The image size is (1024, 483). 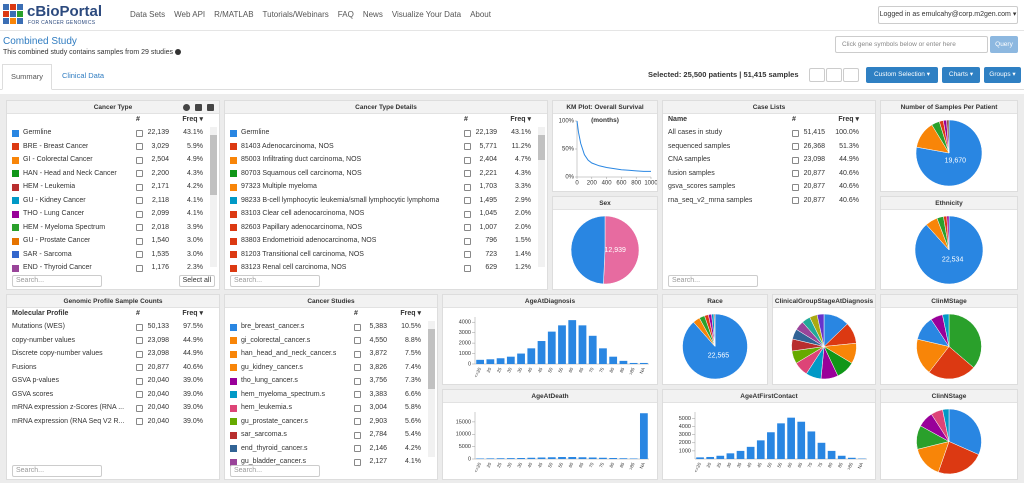 I want to click on y-tick-label: 5000, so click(x=465, y=447).